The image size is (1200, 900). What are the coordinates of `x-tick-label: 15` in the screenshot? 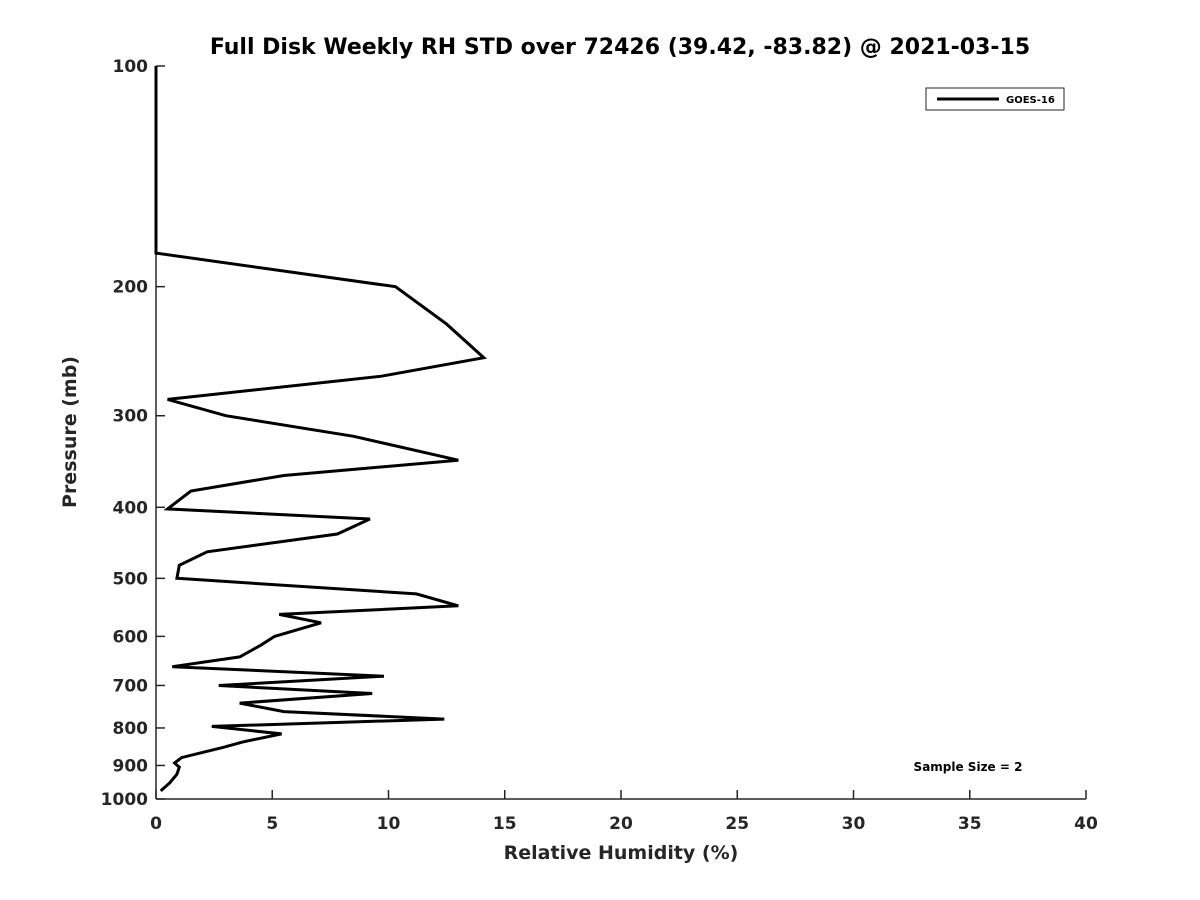 It's located at (505, 824).